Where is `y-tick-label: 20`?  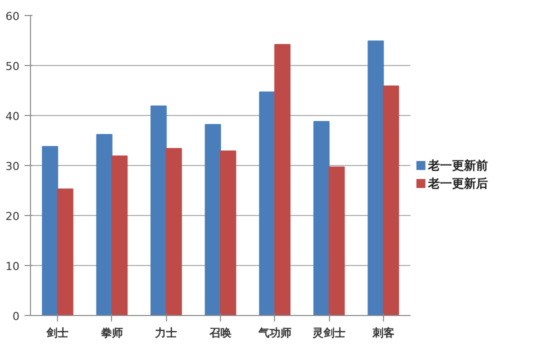
y-tick-label: 20 is located at coordinates (13, 216).